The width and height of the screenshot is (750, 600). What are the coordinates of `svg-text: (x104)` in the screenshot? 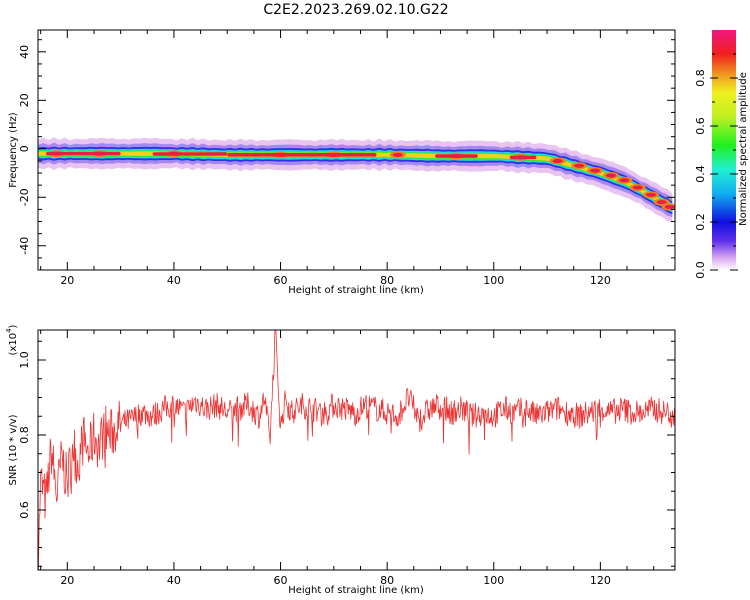 It's located at (12, 339).